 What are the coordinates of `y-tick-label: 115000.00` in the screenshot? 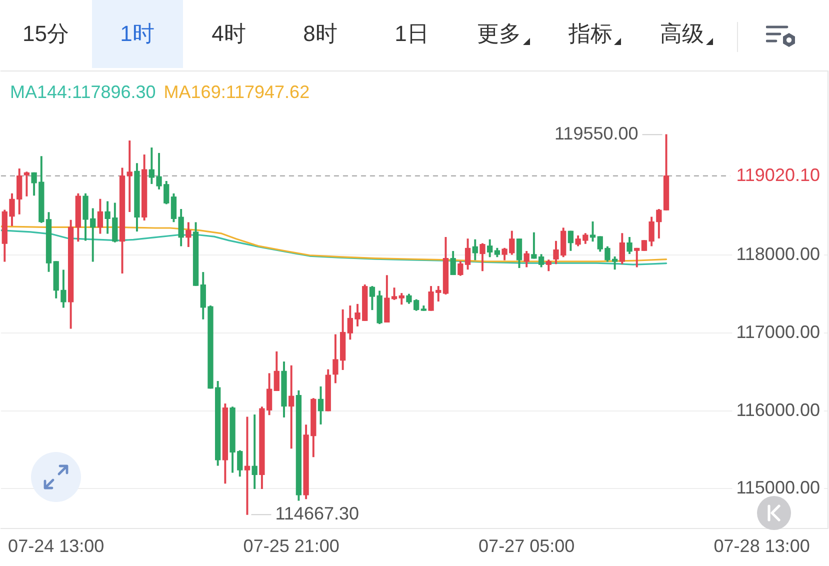 It's located at (778, 488).